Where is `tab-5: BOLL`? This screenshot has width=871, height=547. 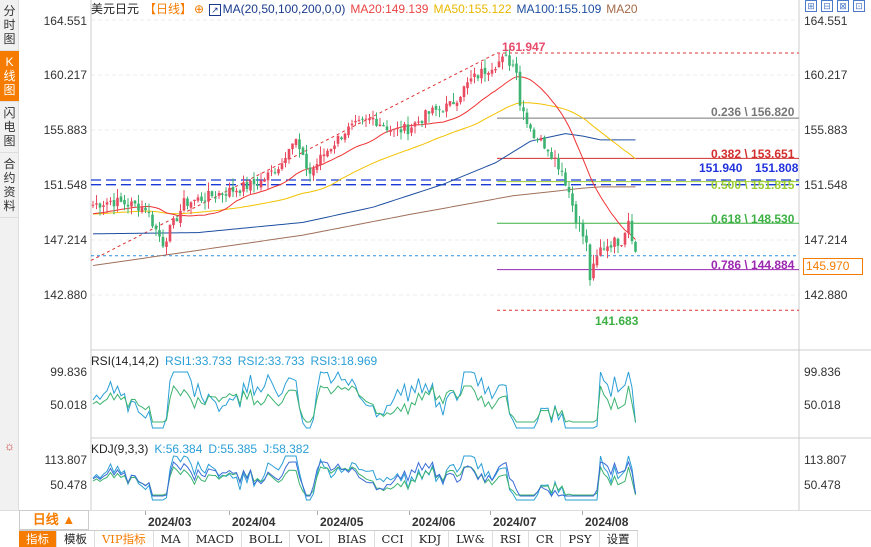 tab-5: BOLL is located at coordinates (266, 539).